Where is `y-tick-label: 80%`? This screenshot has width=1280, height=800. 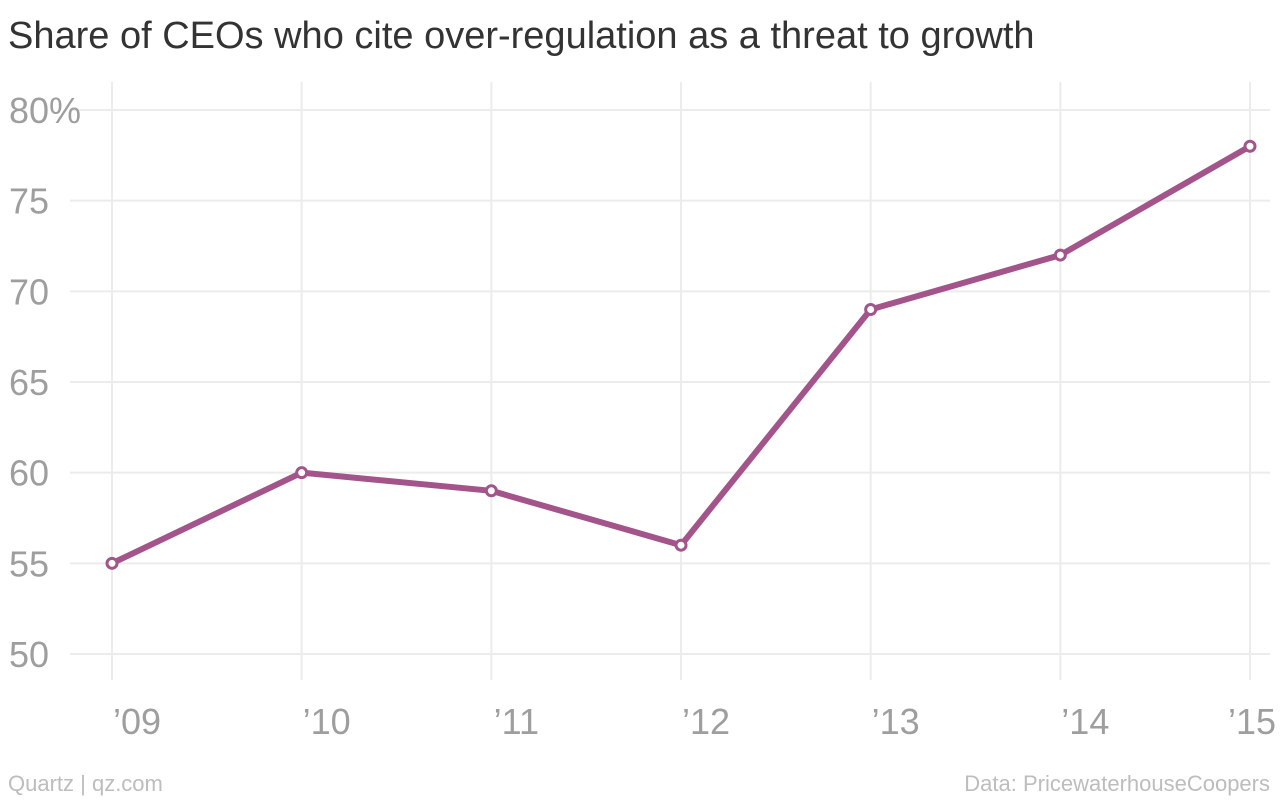 y-tick-label: 80% is located at coordinates (45, 110).